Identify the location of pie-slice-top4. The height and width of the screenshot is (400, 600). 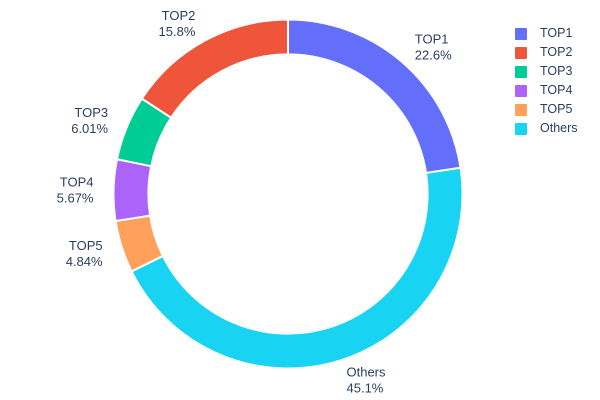
(132, 190).